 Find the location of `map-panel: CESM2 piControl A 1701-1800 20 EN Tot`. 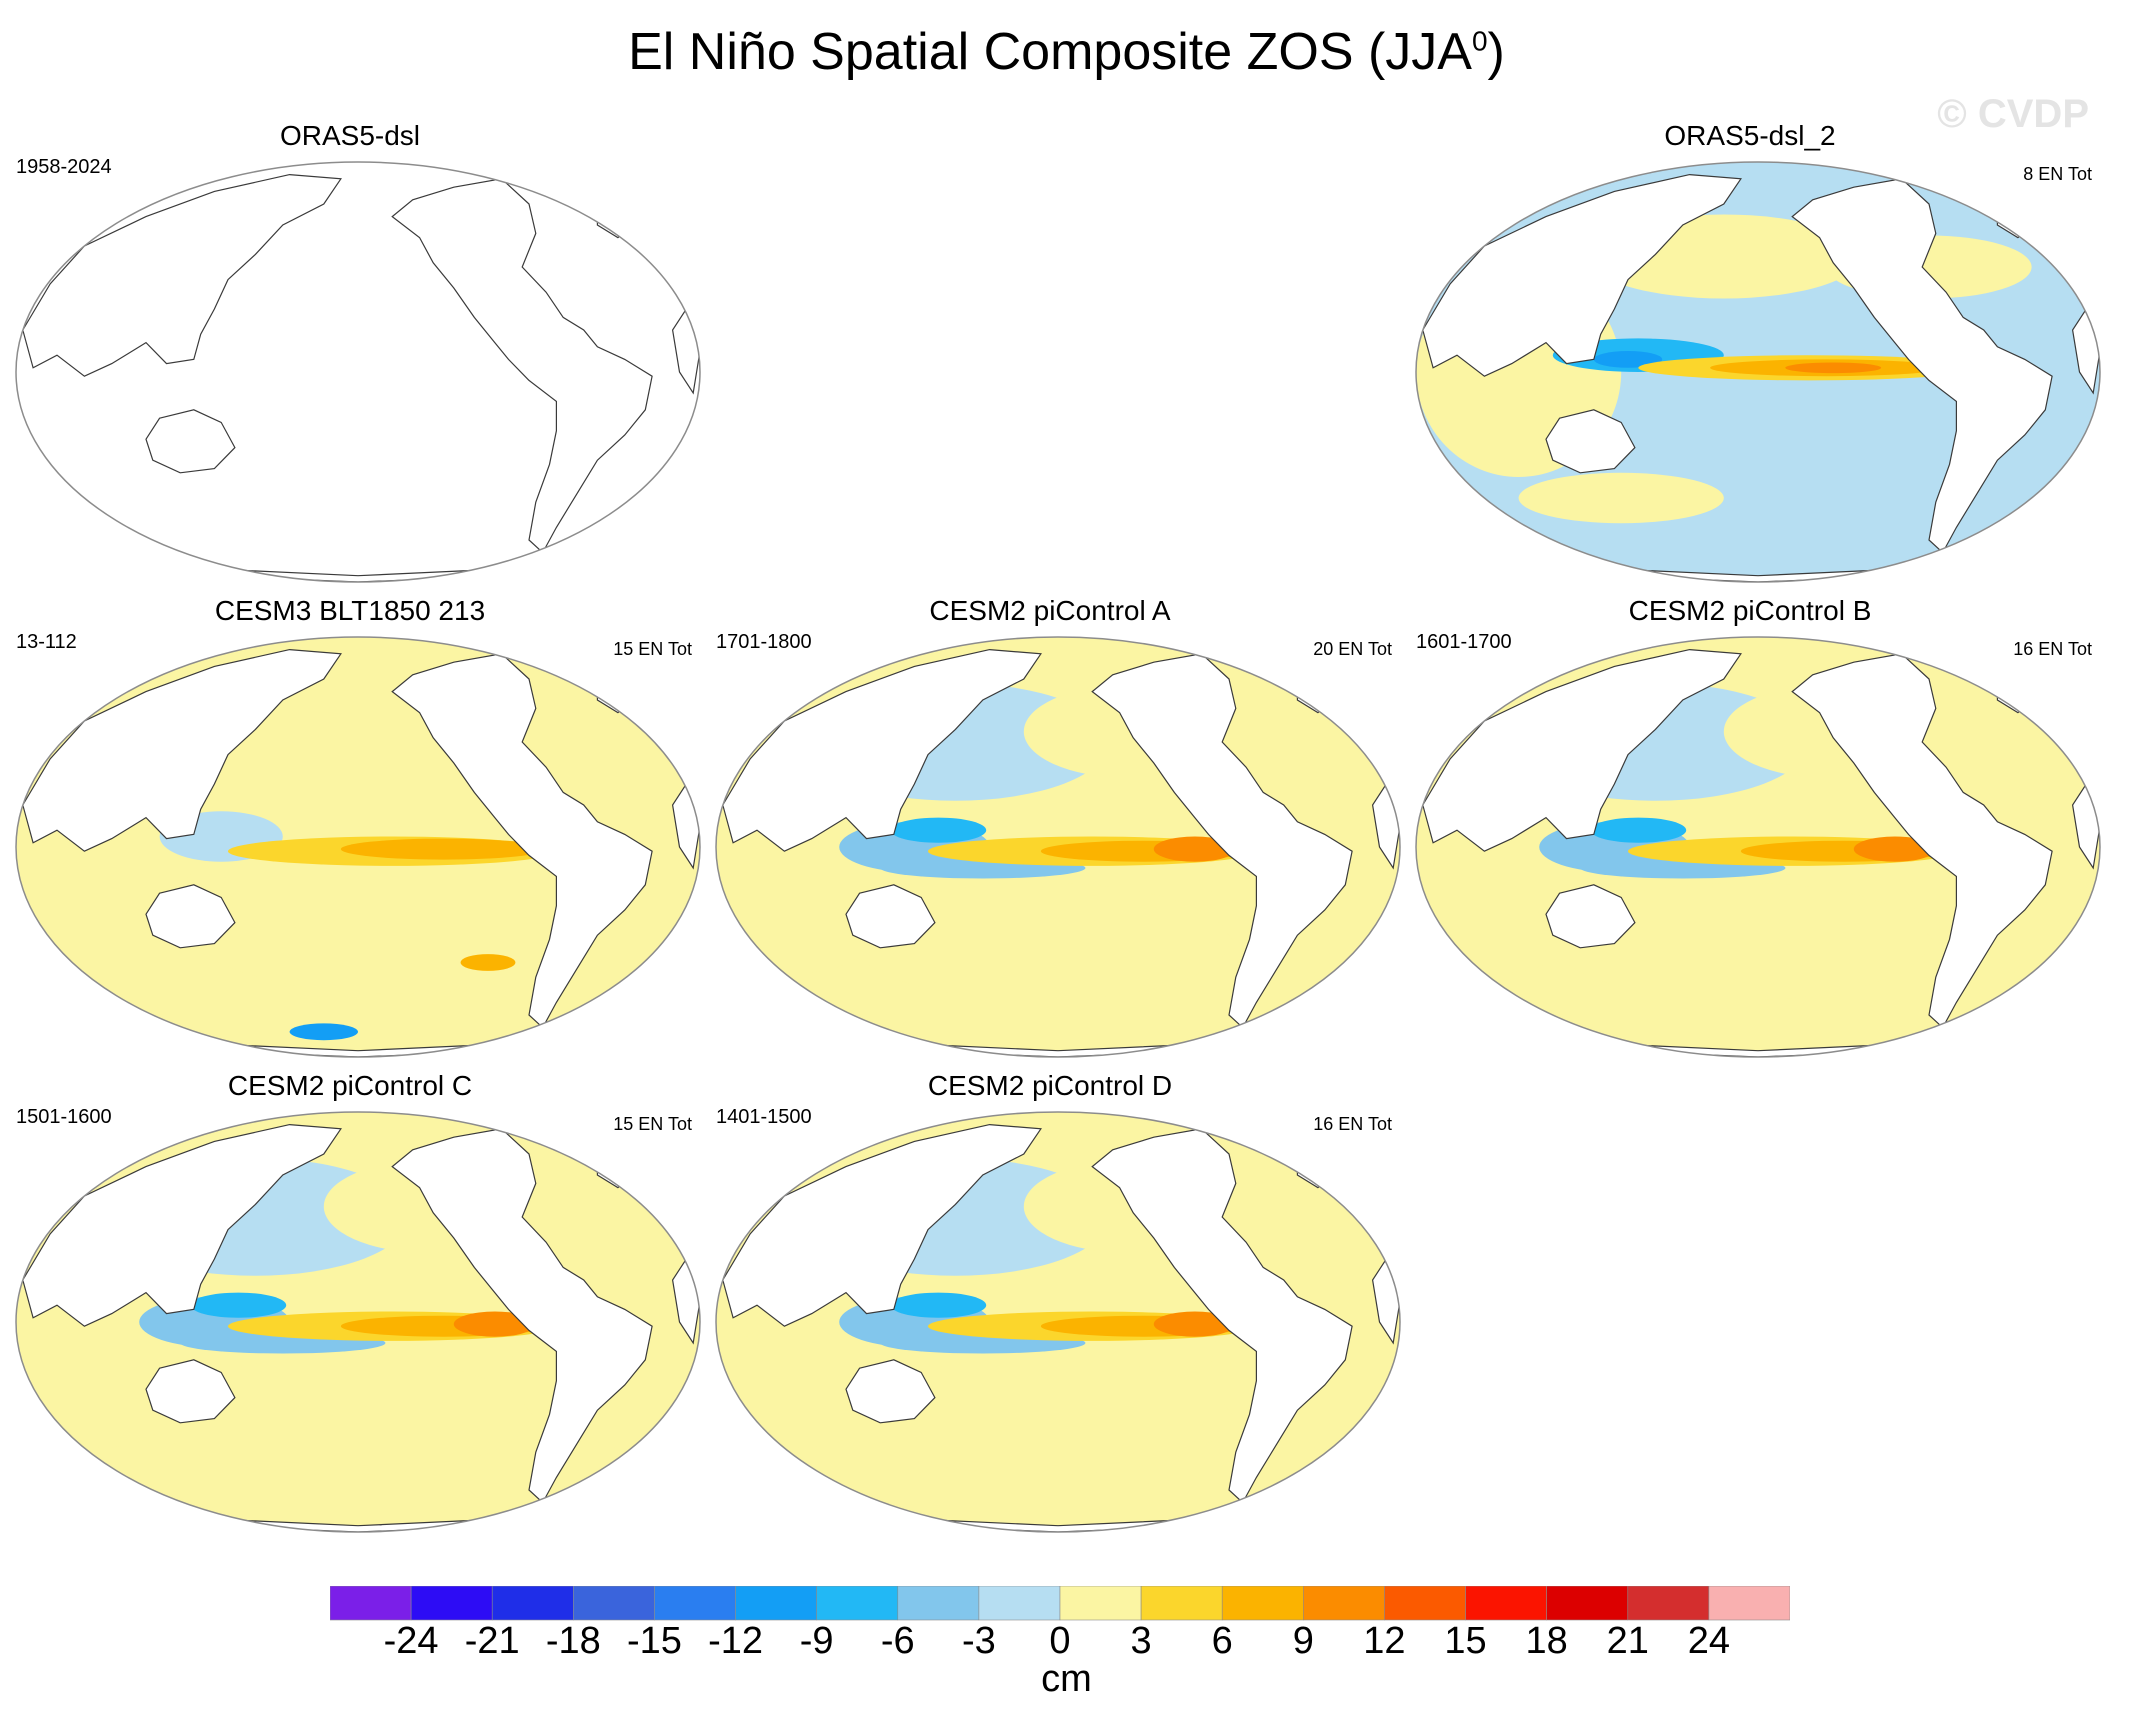

map-panel: CESM2 piControl A 1701-1800 20 EN Tot is located at coordinates (1050, 830).